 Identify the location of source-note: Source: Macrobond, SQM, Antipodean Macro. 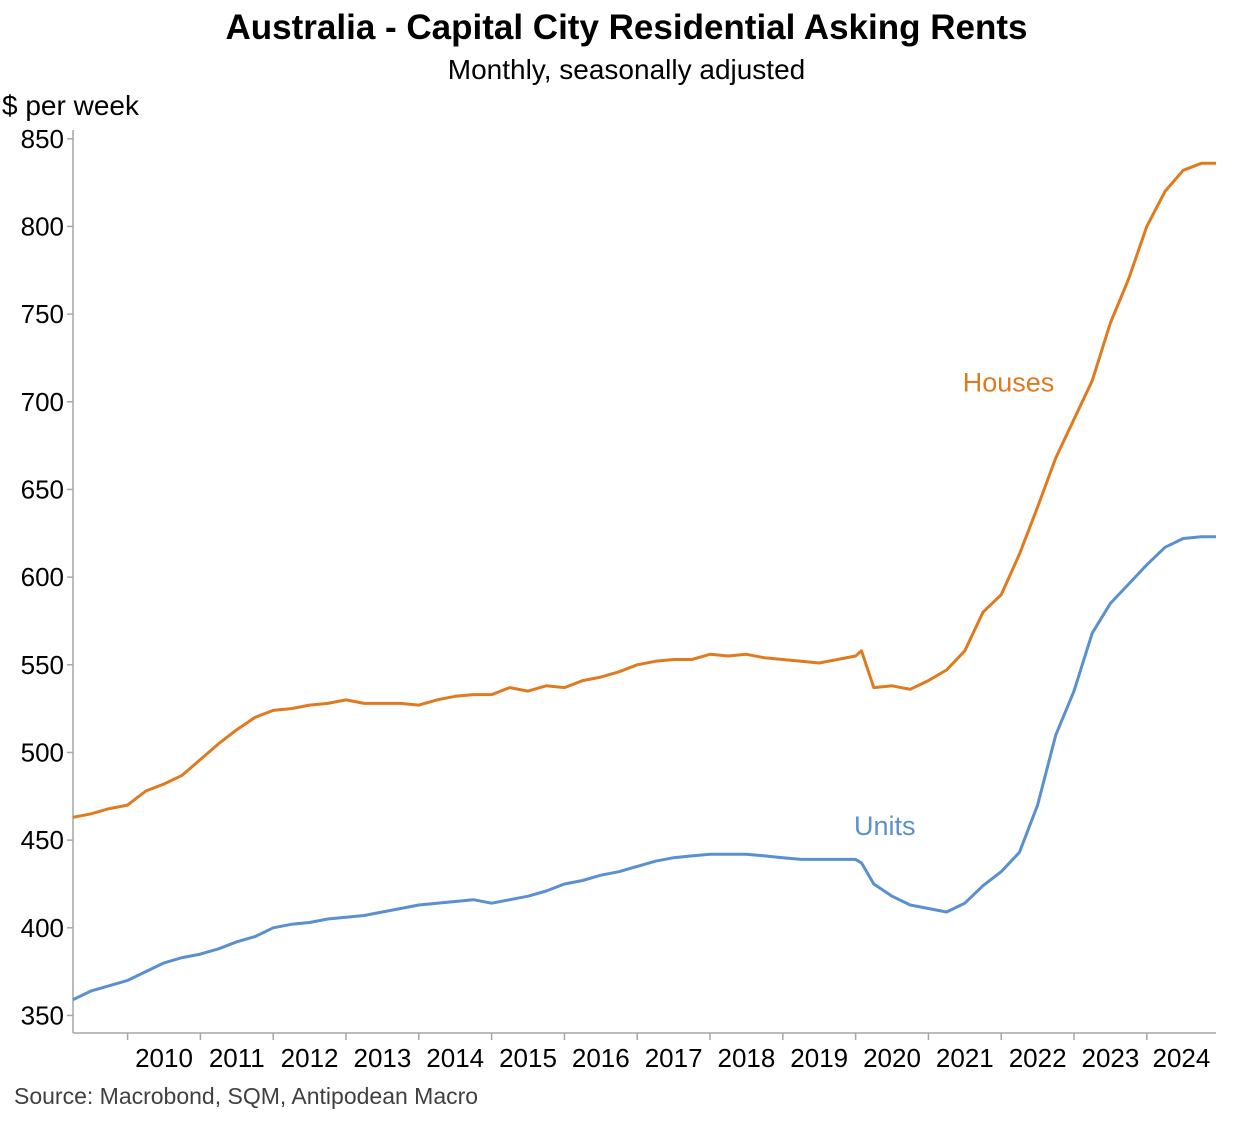
(246, 1096).